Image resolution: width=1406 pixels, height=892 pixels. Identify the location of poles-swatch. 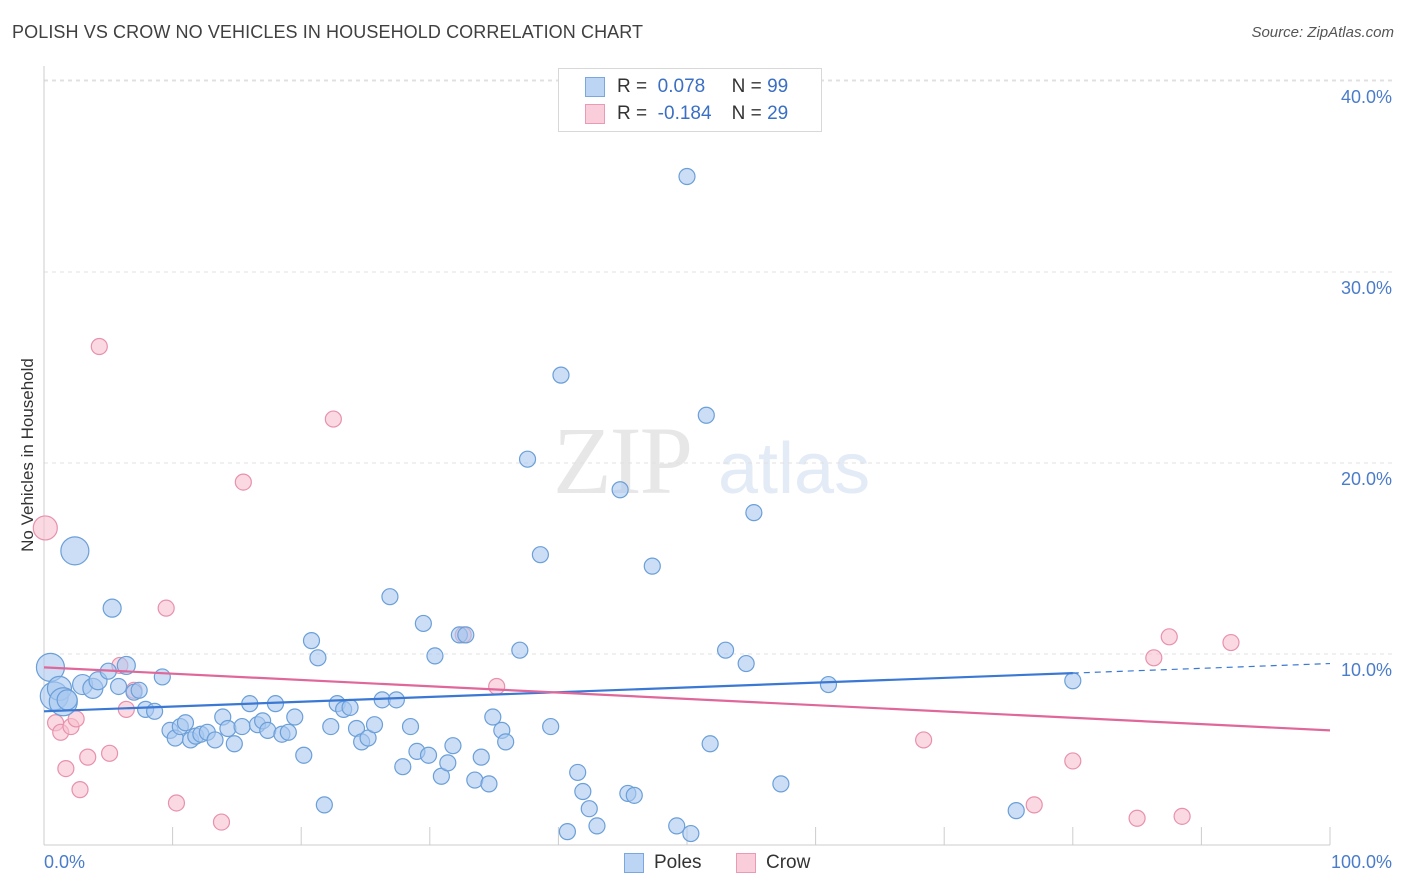
(595, 87).